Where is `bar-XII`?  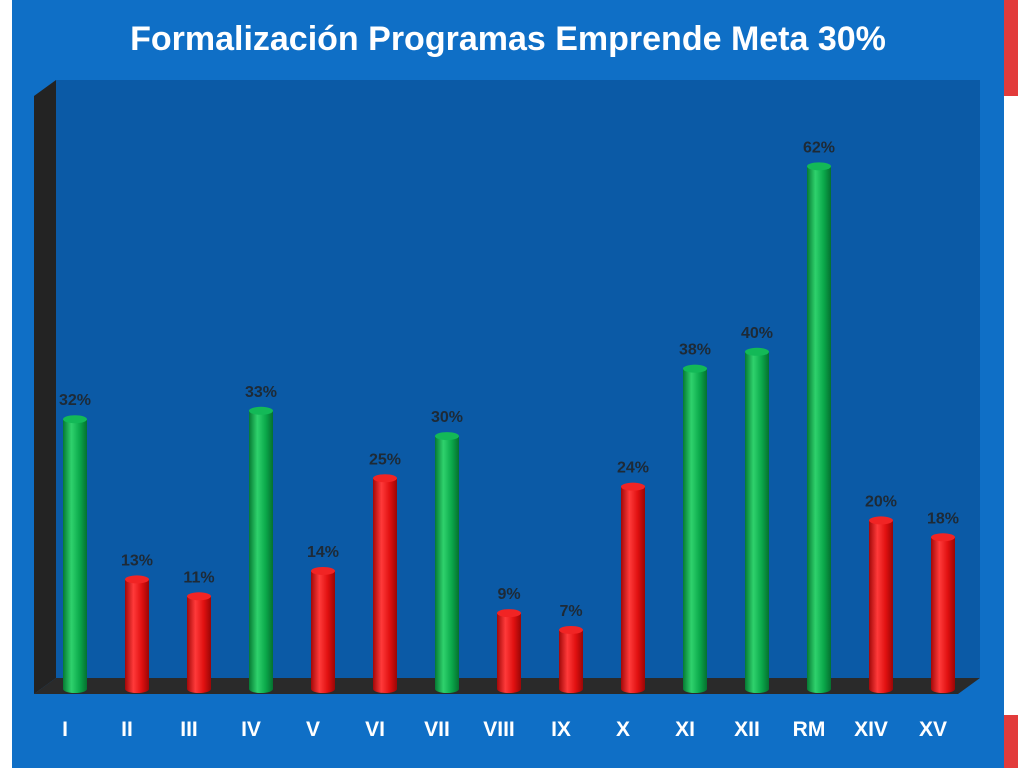 bar-XII is located at coordinates (757, 520).